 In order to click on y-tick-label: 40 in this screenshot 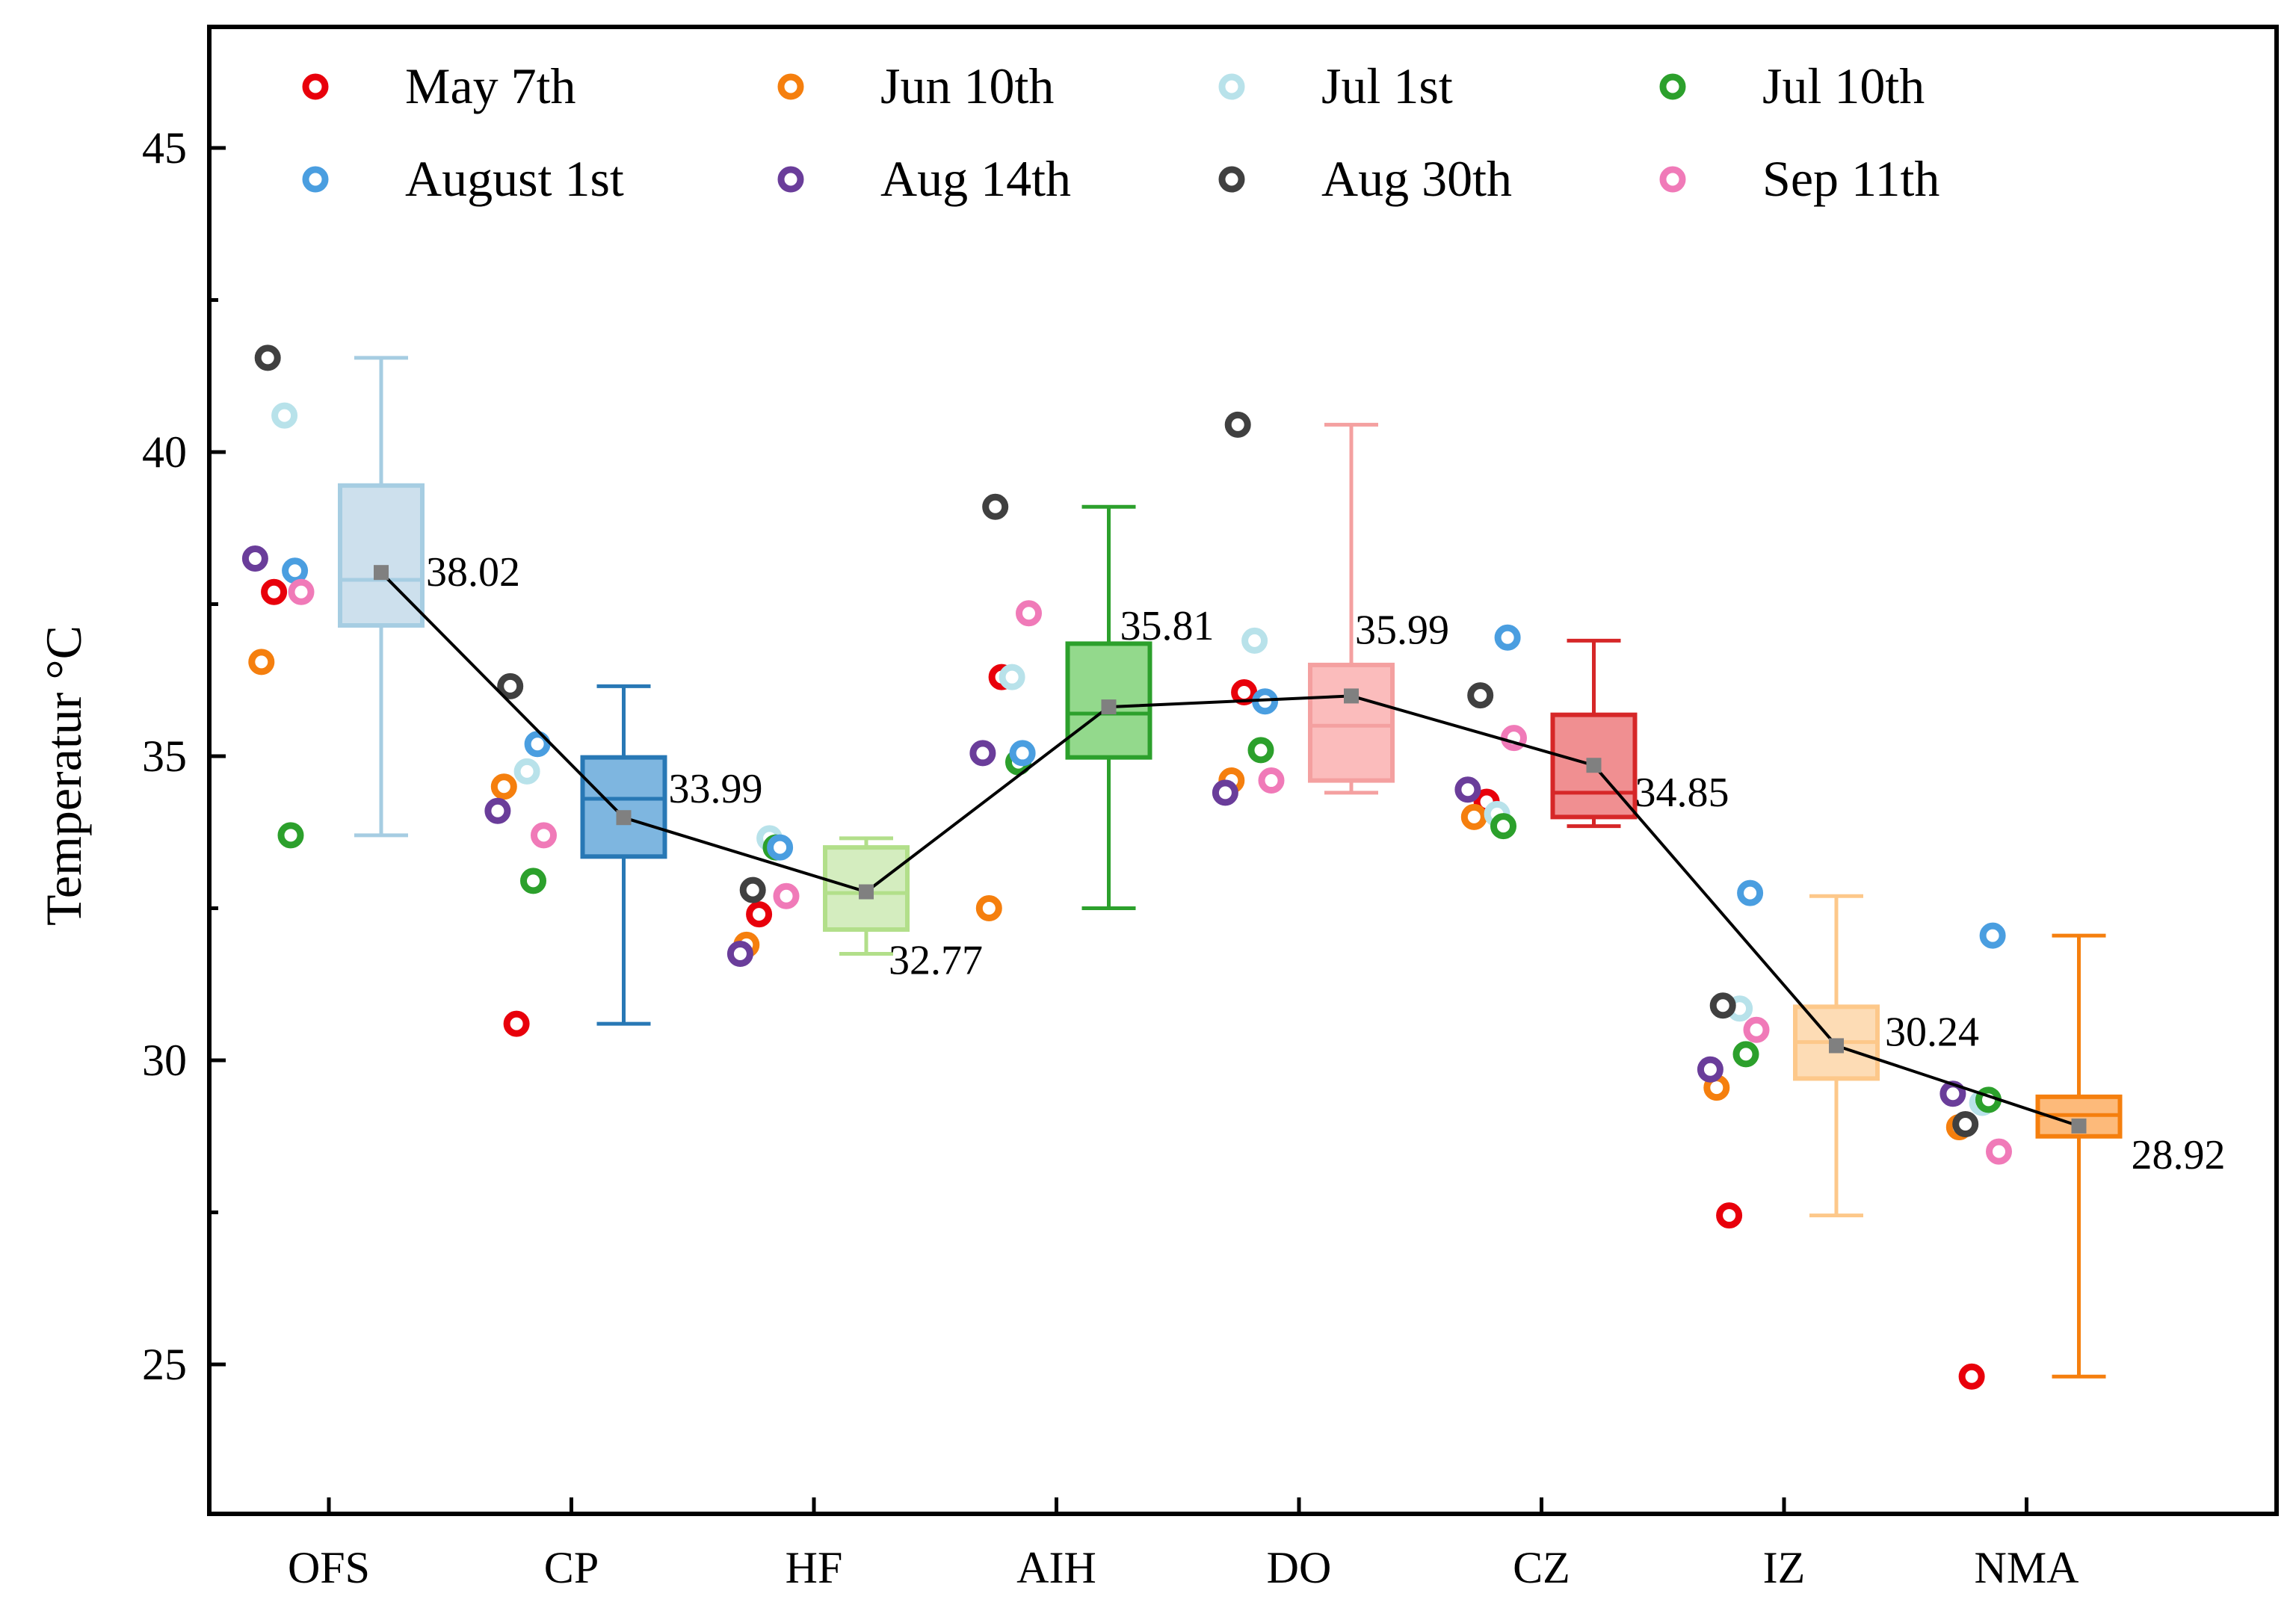, I will do `click(165, 452)`.